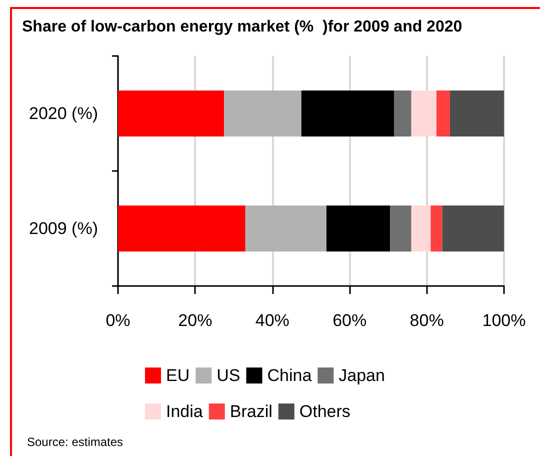  Describe the element at coordinates (63, 113) in the screenshot. I see `y-tick-label: 2020 (%)` at that location.